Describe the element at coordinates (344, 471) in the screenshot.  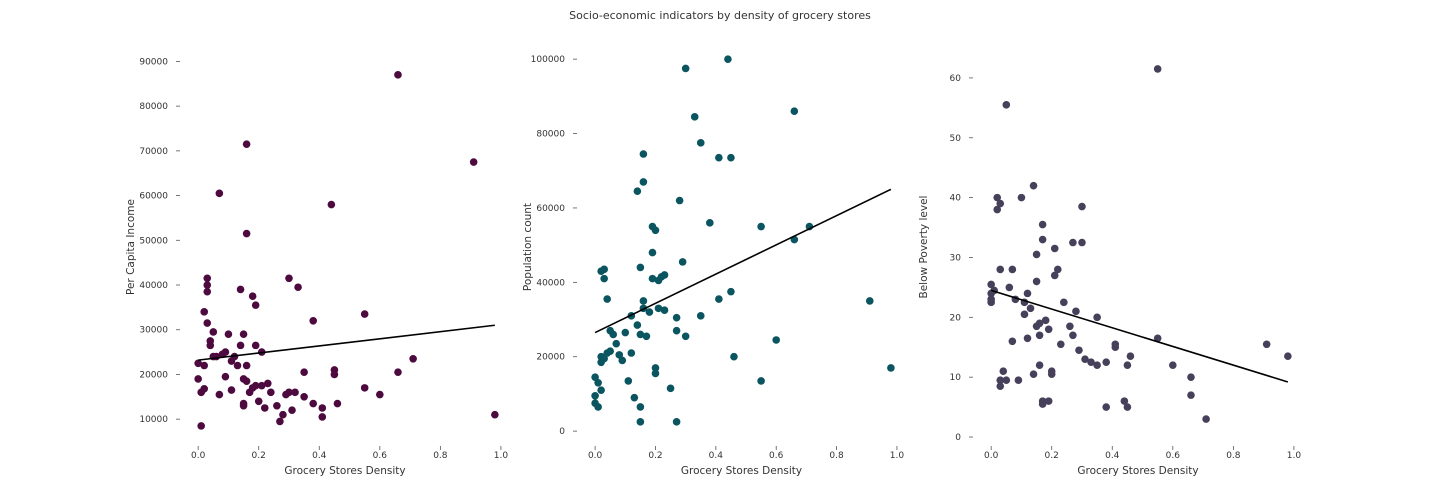
I see `x-axis-label: Grocery Stores Density` at that location.